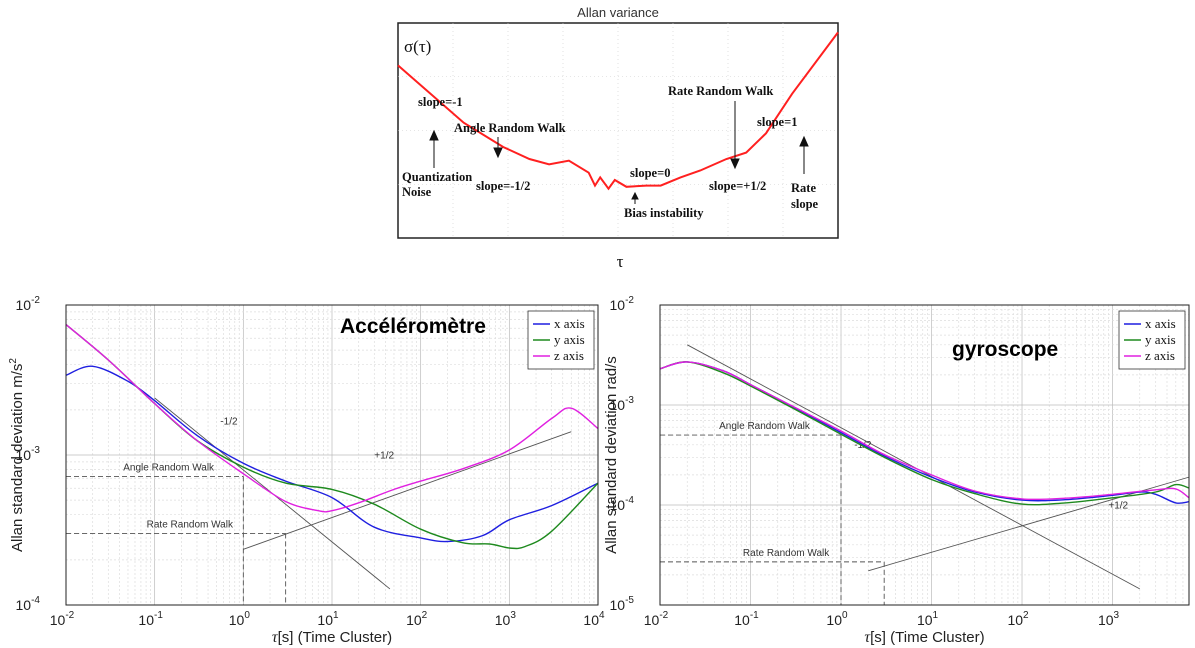  I want to click on y-label-exp: 2, so click(13, 361).